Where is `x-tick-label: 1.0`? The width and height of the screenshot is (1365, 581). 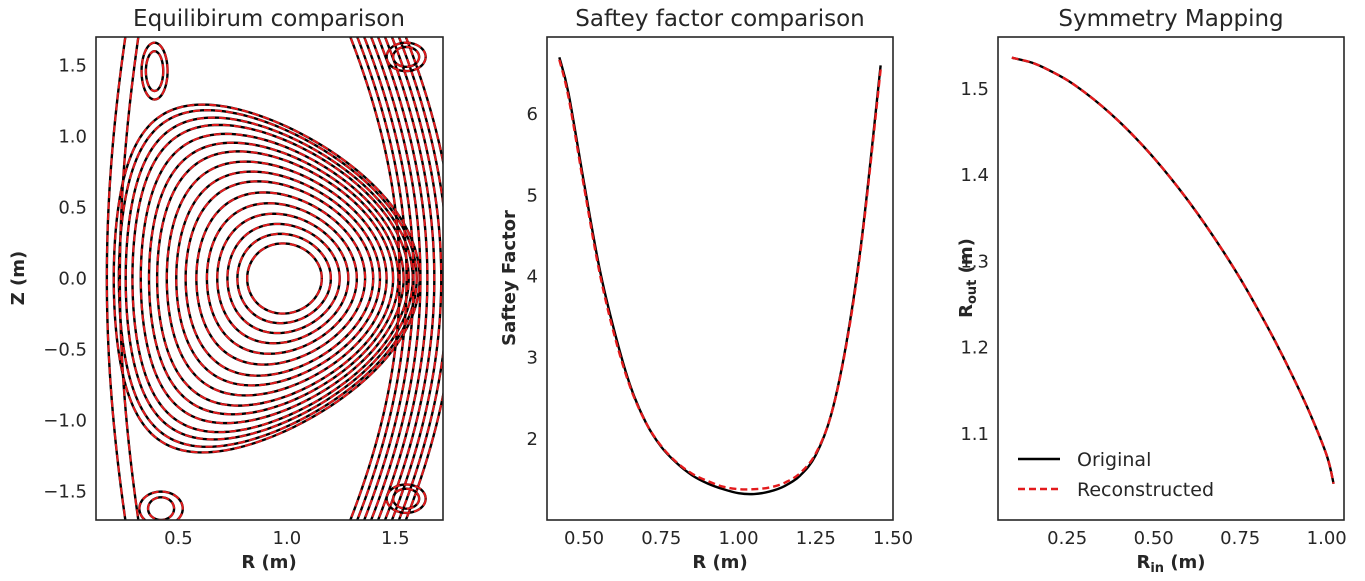
x-tick-label: 1.0 is located at coordinates (287, 538).